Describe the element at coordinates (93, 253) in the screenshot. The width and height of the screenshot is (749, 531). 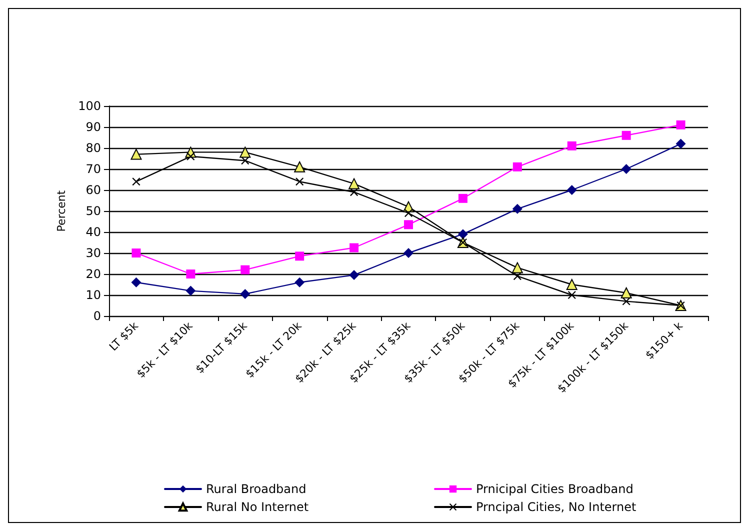
I see `y-tick-label: 30` at that location.